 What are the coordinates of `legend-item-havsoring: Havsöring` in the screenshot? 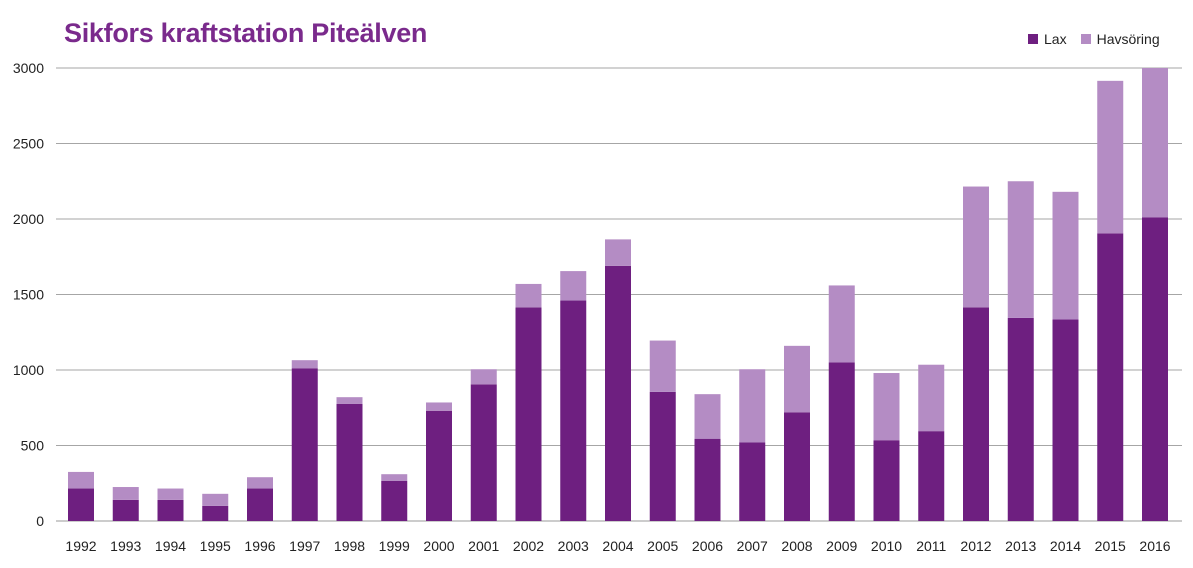 It's located at (1120, 39).